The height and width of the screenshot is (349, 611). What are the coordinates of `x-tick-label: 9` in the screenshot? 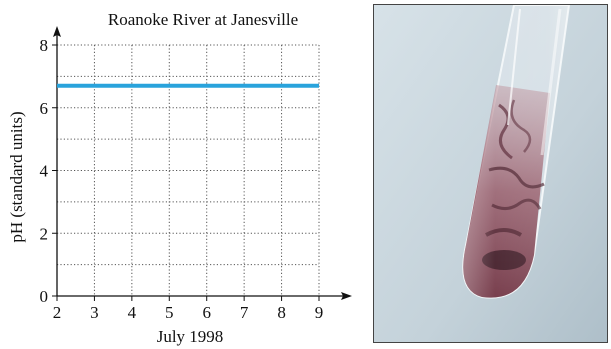 It's located at (319, 312).